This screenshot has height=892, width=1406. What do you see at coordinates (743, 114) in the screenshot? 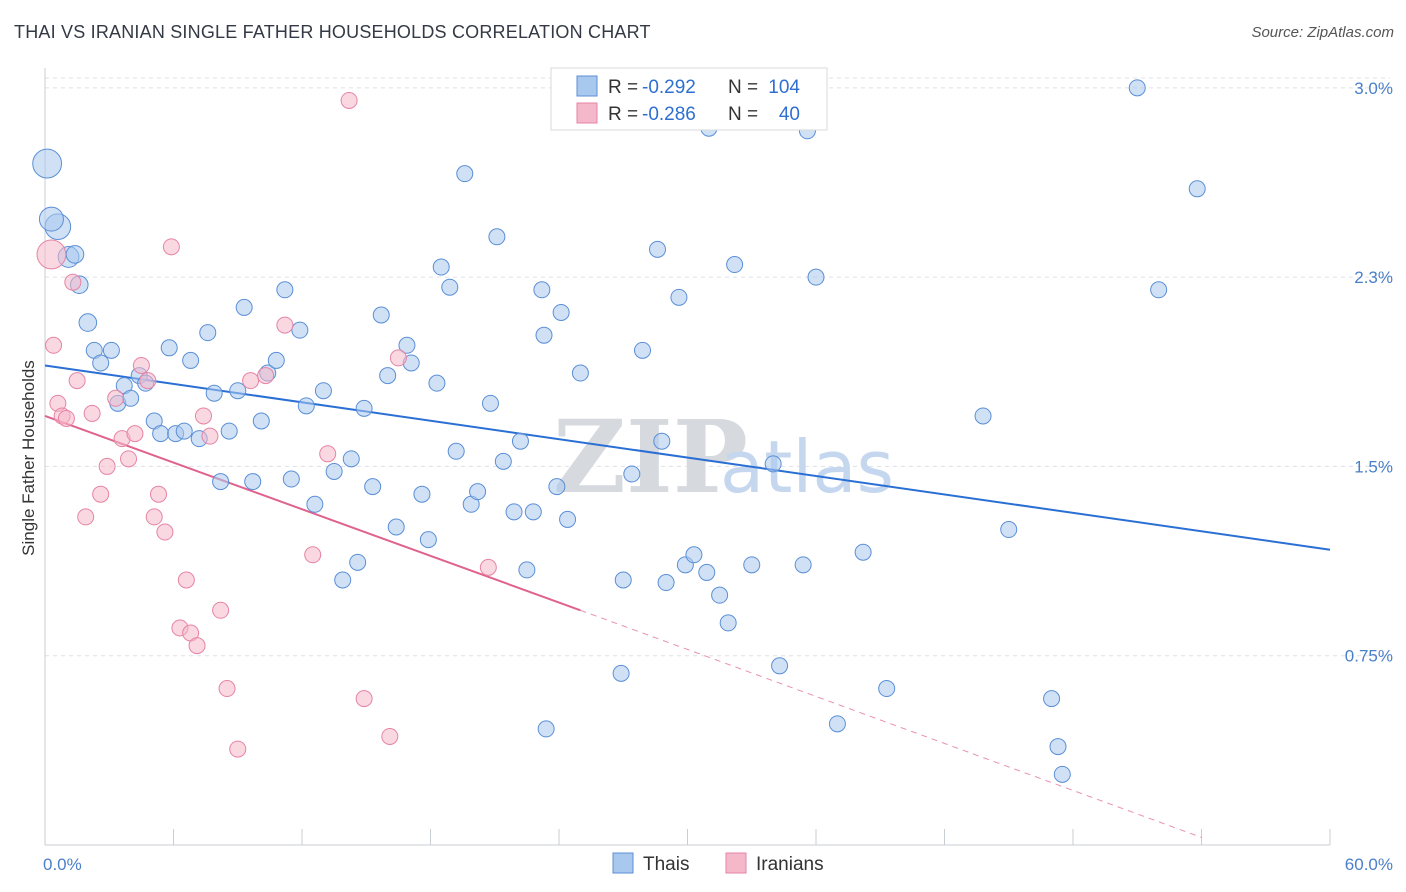
I see `legend-n-label-iran: N =` at bounding box center [743, 114].